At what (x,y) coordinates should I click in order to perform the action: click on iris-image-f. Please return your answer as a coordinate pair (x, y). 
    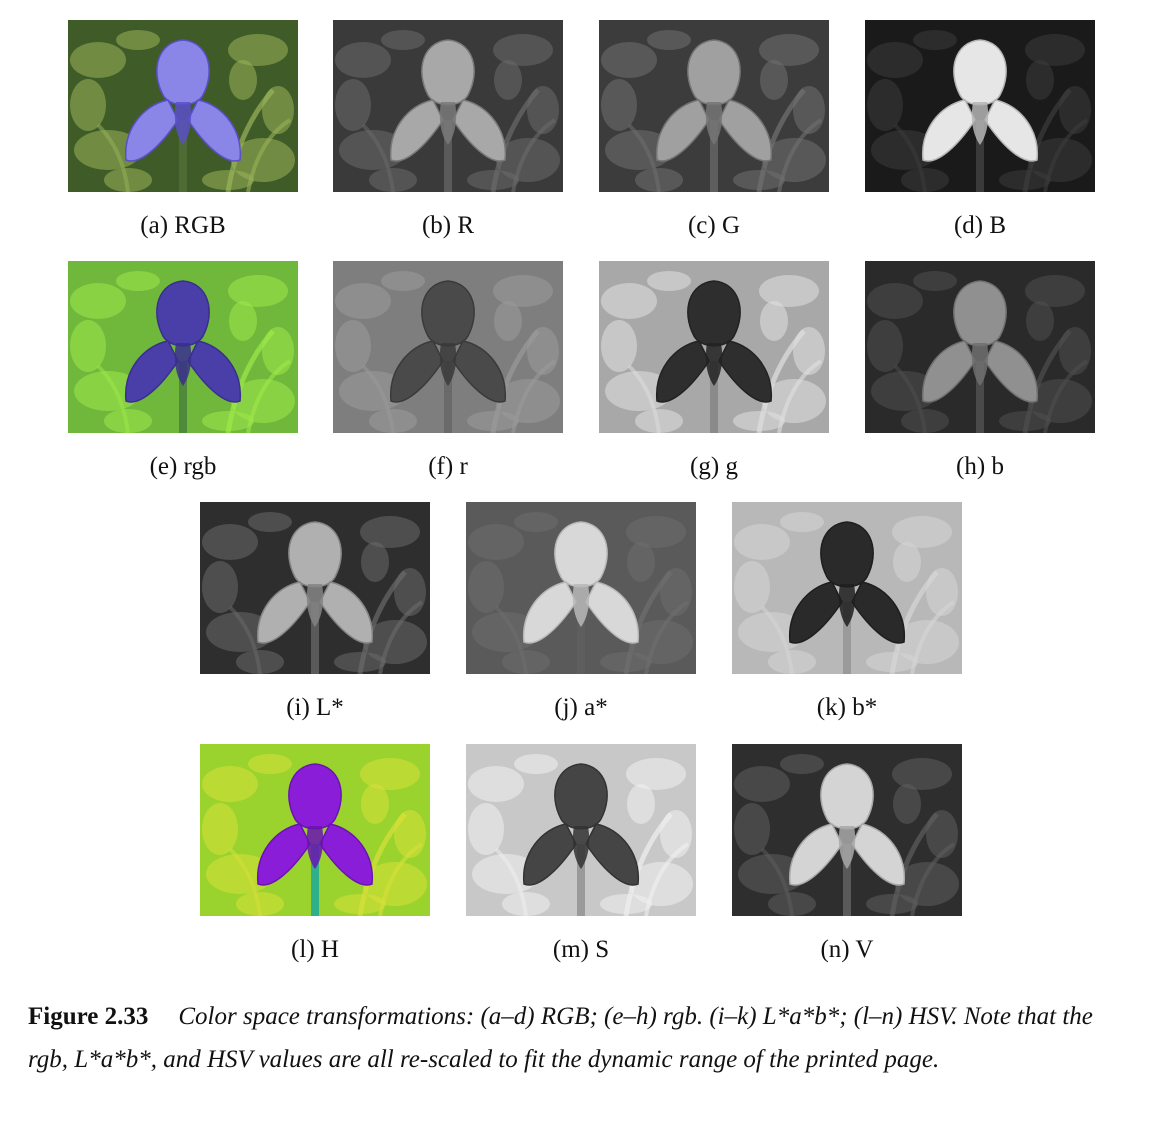
    Looking at the image, I should click on (448, 347).